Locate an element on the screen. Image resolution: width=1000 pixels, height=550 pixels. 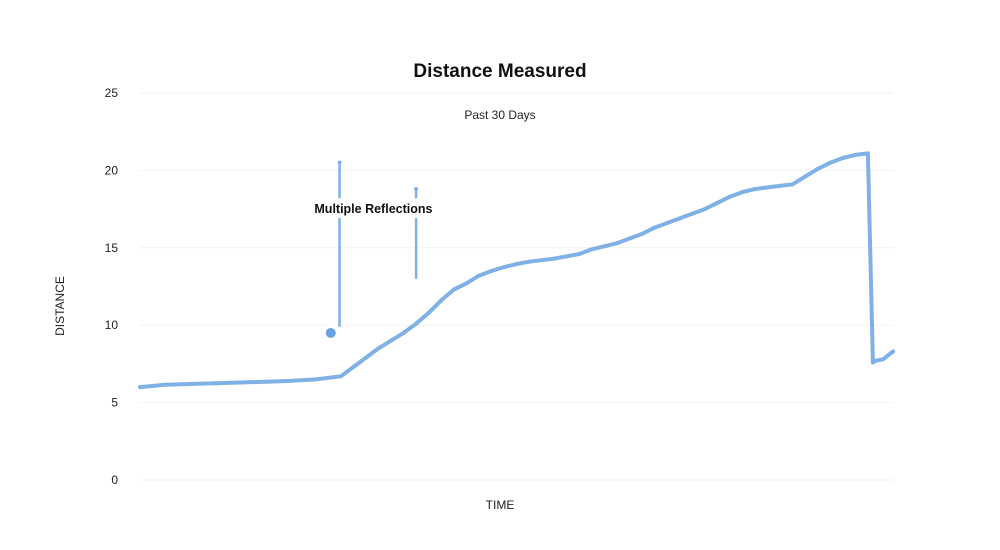
y-tick-label: 10 is located at coordinates (112, 325).